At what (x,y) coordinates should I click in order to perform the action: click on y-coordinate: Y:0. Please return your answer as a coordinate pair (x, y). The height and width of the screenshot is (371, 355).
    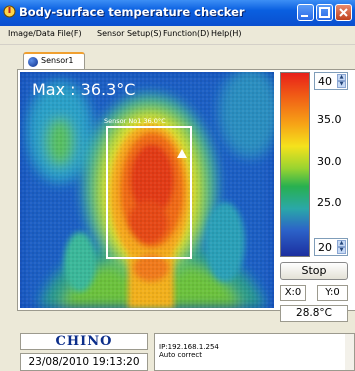
    Looking at the image, I should click on (332, 293).